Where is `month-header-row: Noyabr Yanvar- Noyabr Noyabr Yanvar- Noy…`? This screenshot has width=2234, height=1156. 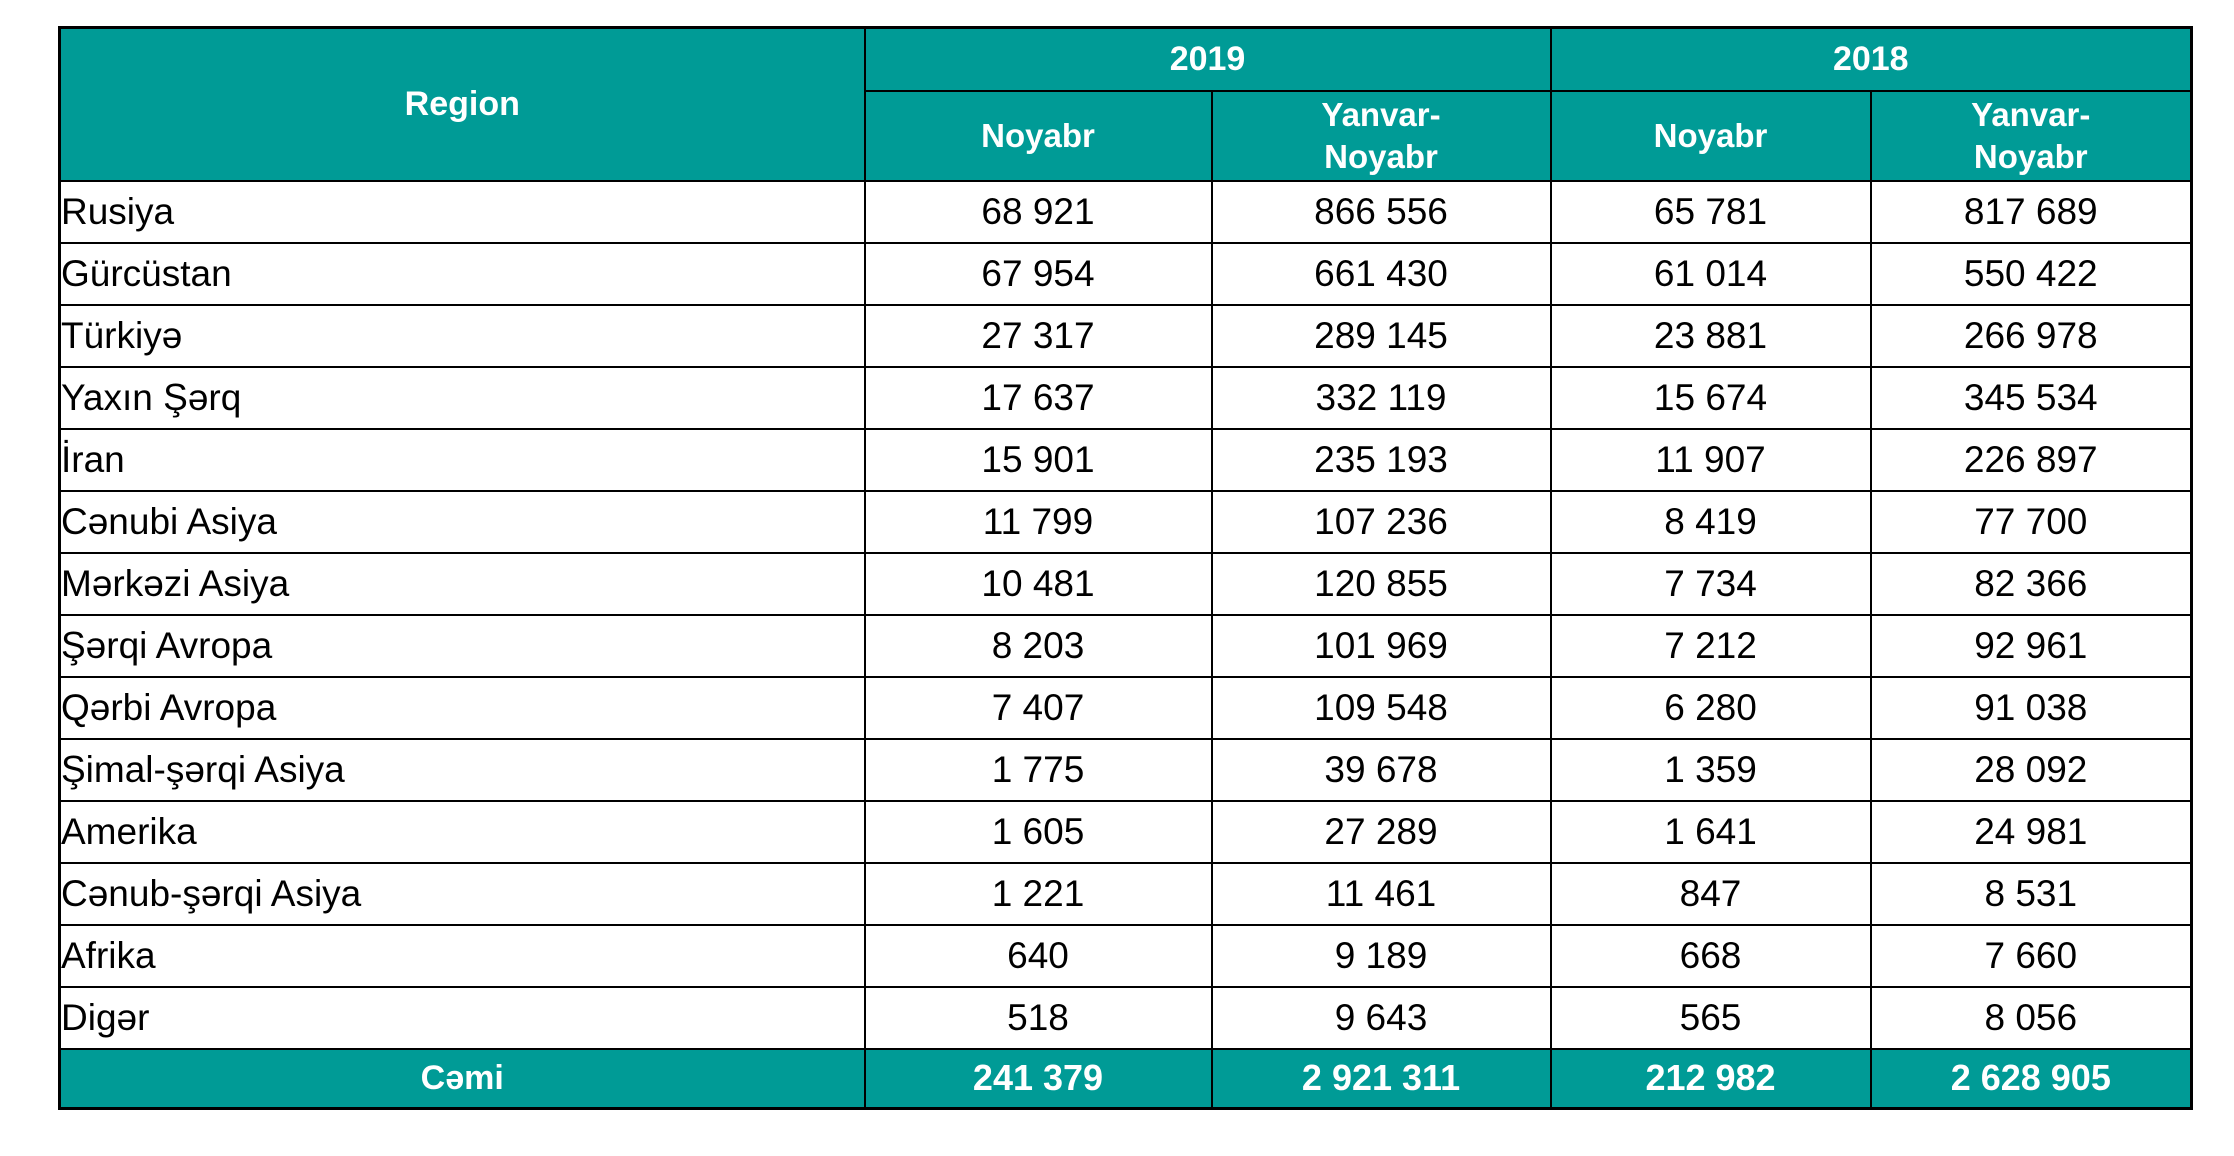 month-header-row: Noyabr Yanvar- Noyabr Noyabr Yanvar- Noy… is located at coordinates (1126, 135).